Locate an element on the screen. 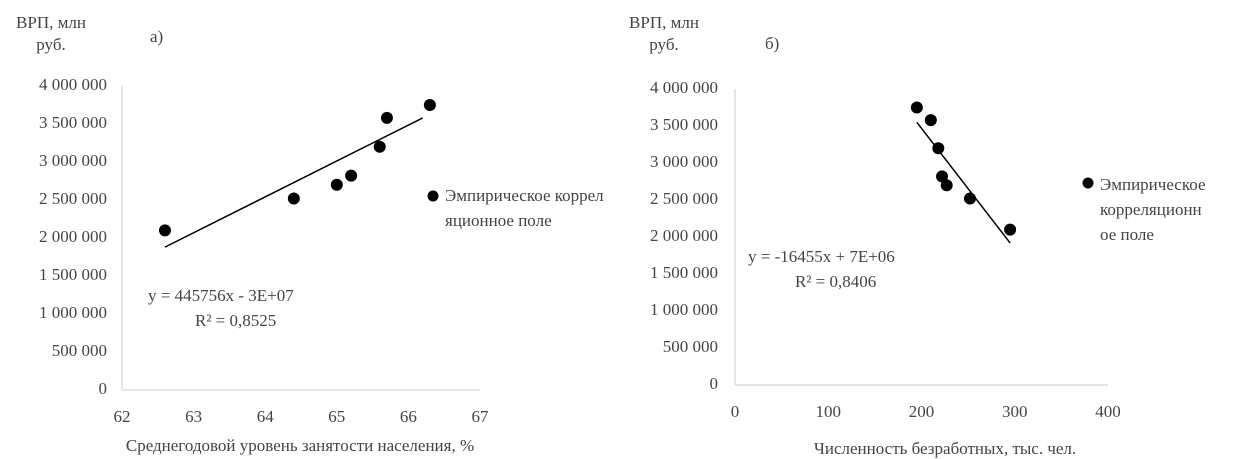 The image size is (1237, 459). panel-label: б) is located at coordinates (772, 43).